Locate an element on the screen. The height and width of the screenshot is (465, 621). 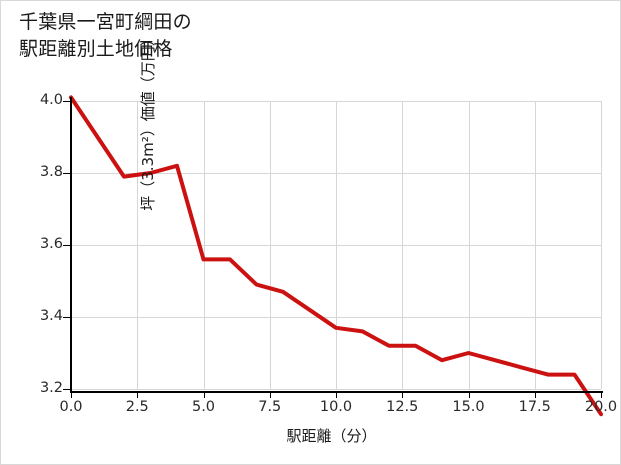
x-tick-label: 2.5 is located at coordinates (137, 407).